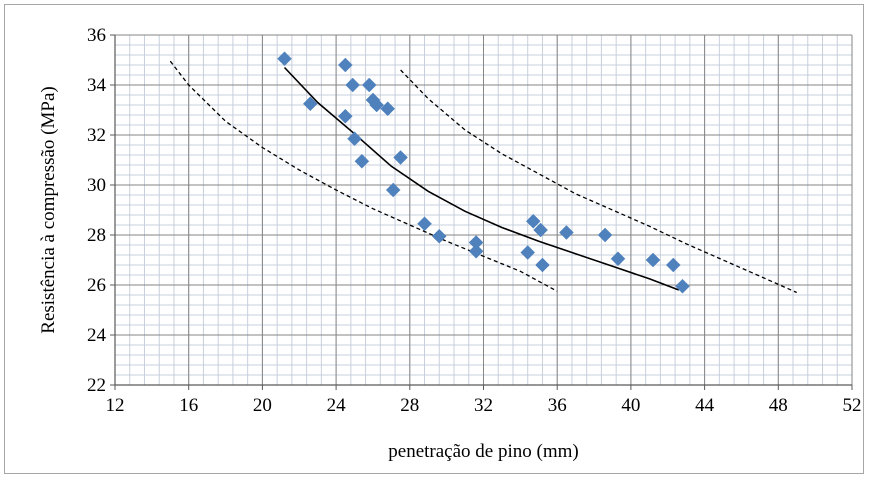 The height and width of the screenshot is (480, 870). What do you see at coordinates (852, 405) in the screenshot?
I see `x-tick-label: 52` at bounding box center [852, 405].